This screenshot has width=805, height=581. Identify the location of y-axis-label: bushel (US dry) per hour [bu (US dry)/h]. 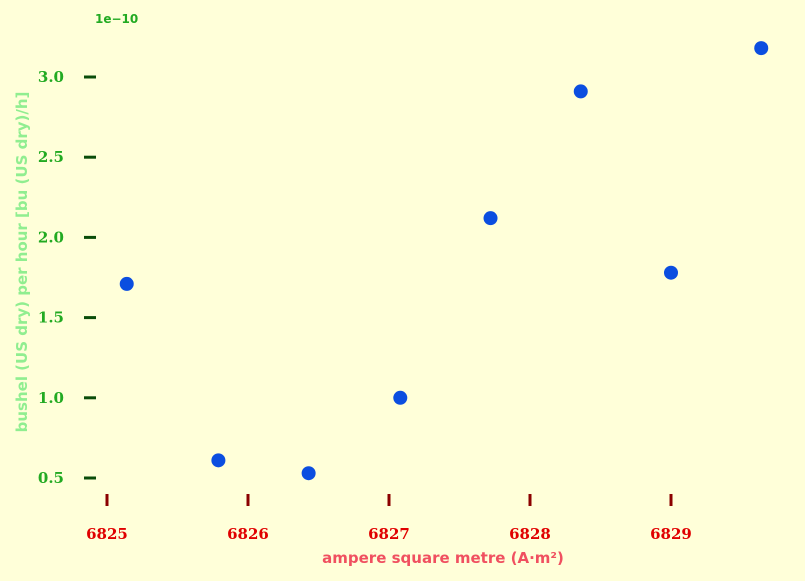
(22, 262).